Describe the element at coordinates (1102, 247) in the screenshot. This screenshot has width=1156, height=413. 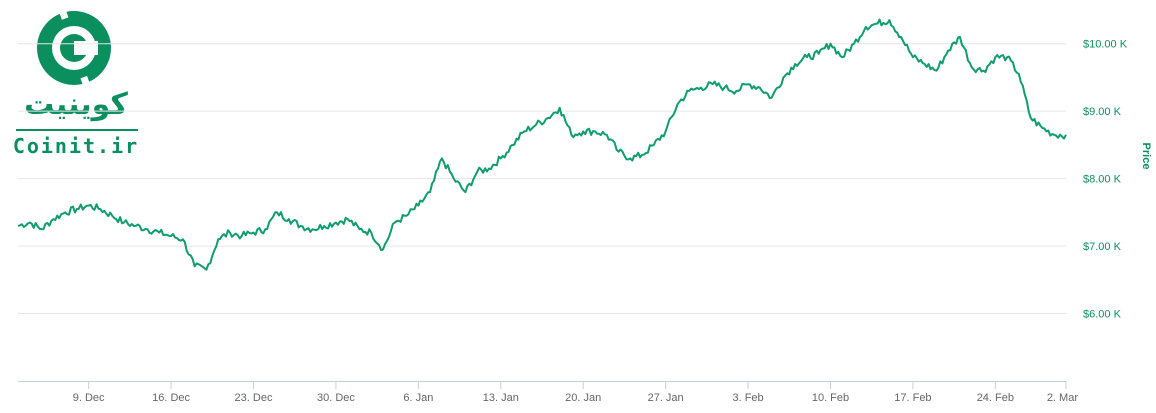
I see `y-tick-label: $7.00 K` at that location.